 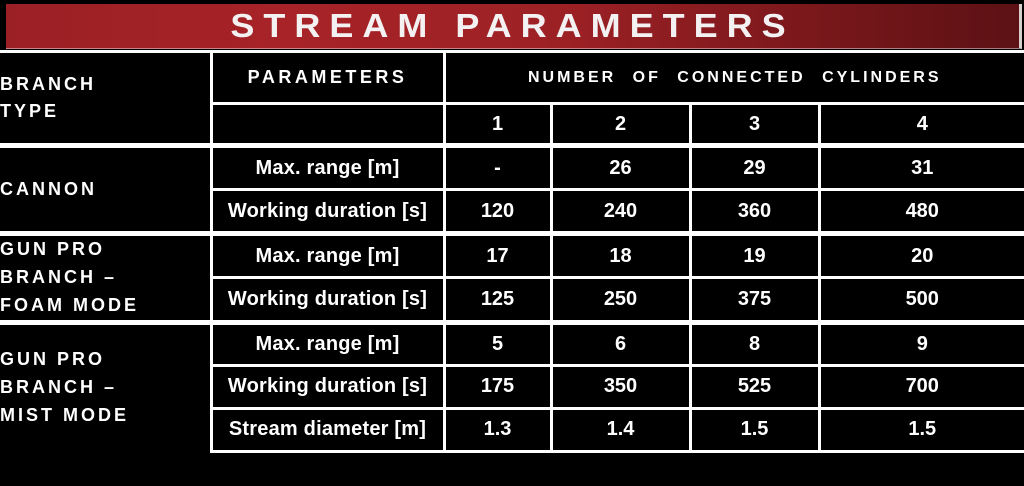 What do you see at coordinates (327, 429) in the screenshot?
I see `param-label: Stream diameter [m]` at bounding box center [327, 429].